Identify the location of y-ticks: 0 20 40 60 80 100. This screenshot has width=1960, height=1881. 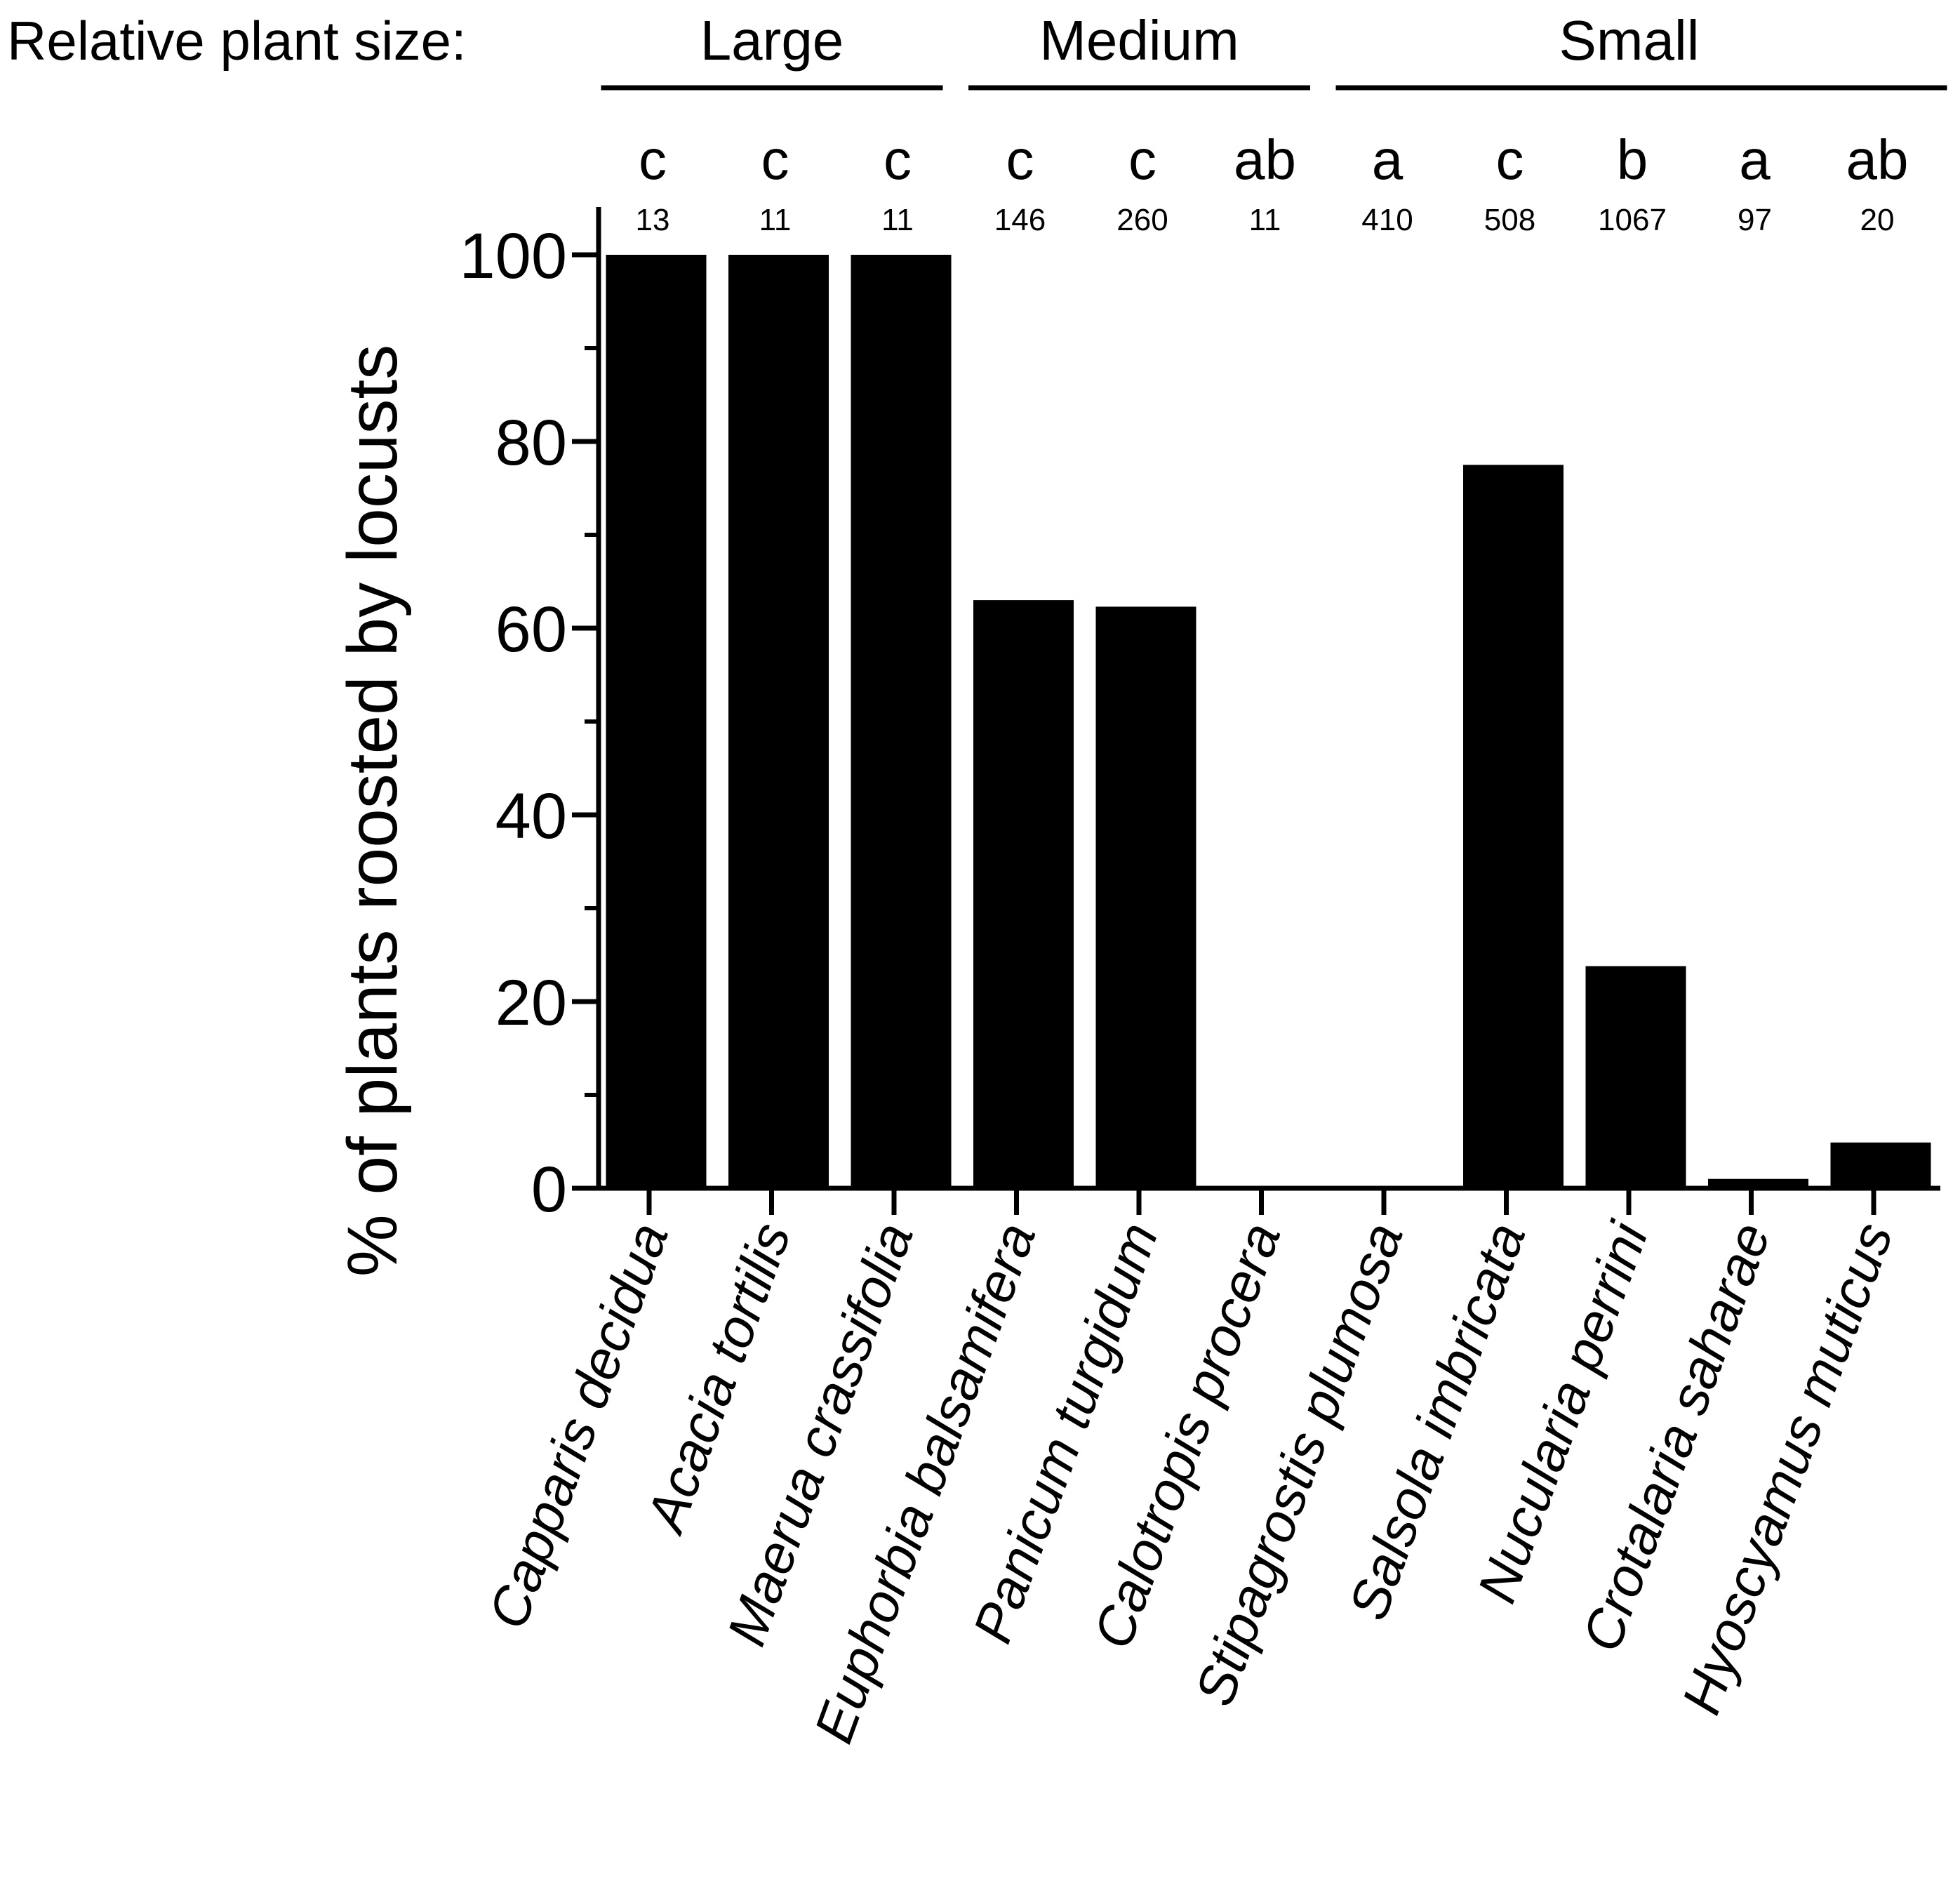
(529, 722).